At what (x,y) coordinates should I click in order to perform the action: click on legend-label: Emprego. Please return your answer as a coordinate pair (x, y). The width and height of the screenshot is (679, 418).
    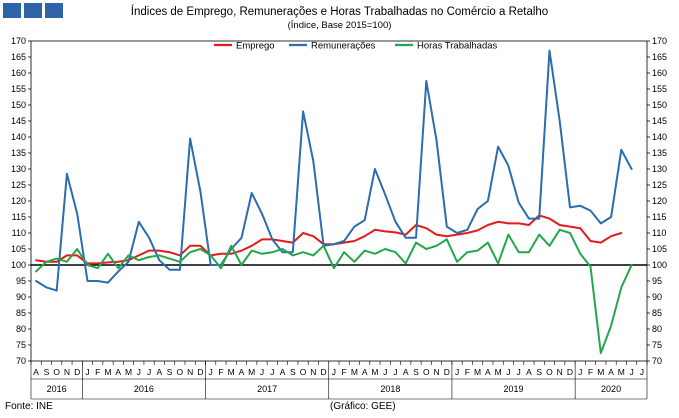
    Looking at the image, I should click on (255, 46).